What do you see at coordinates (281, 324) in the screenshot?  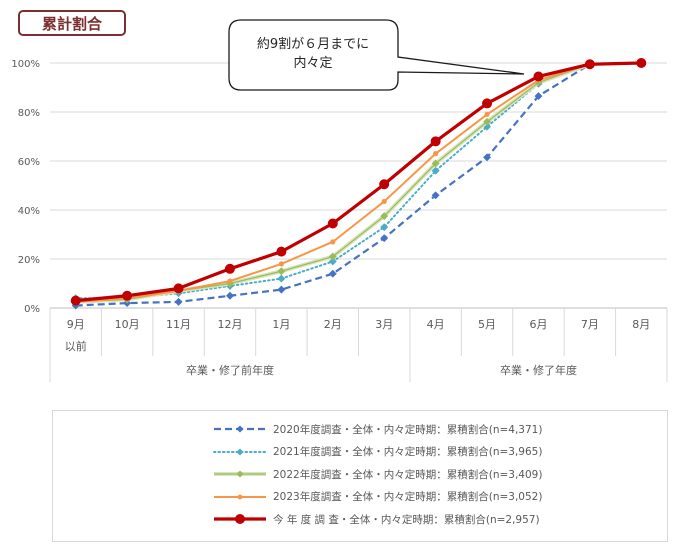 I see `x-tick-label: 1月` at bounding box center [281, 324].